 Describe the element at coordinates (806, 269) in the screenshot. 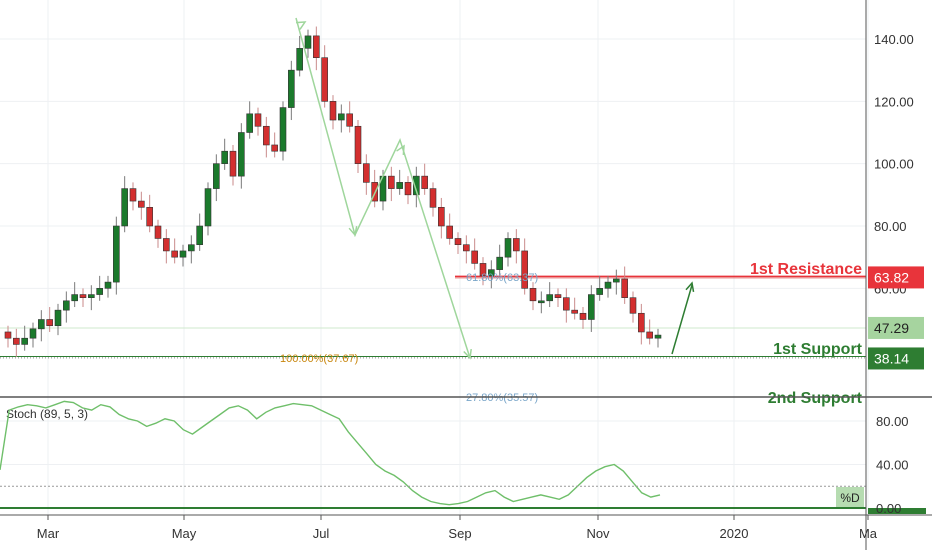

I see `resistance-label: 1st Resistance` at that location.